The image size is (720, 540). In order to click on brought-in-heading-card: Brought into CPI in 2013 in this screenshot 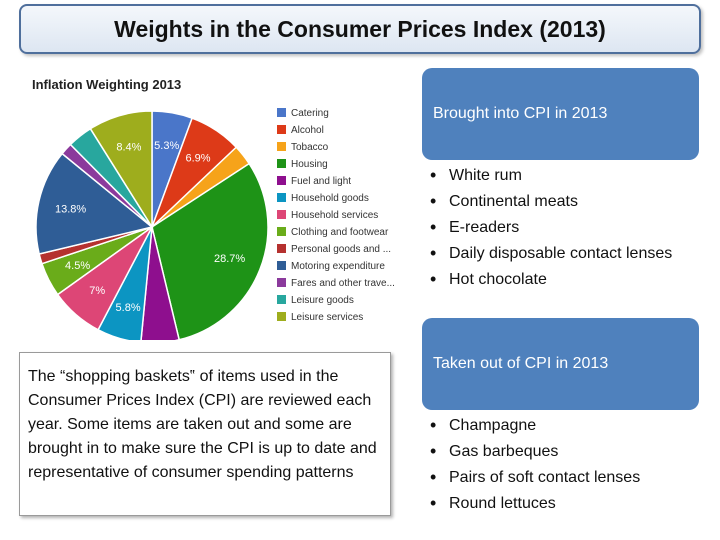, I will do `click(560, 114)`.